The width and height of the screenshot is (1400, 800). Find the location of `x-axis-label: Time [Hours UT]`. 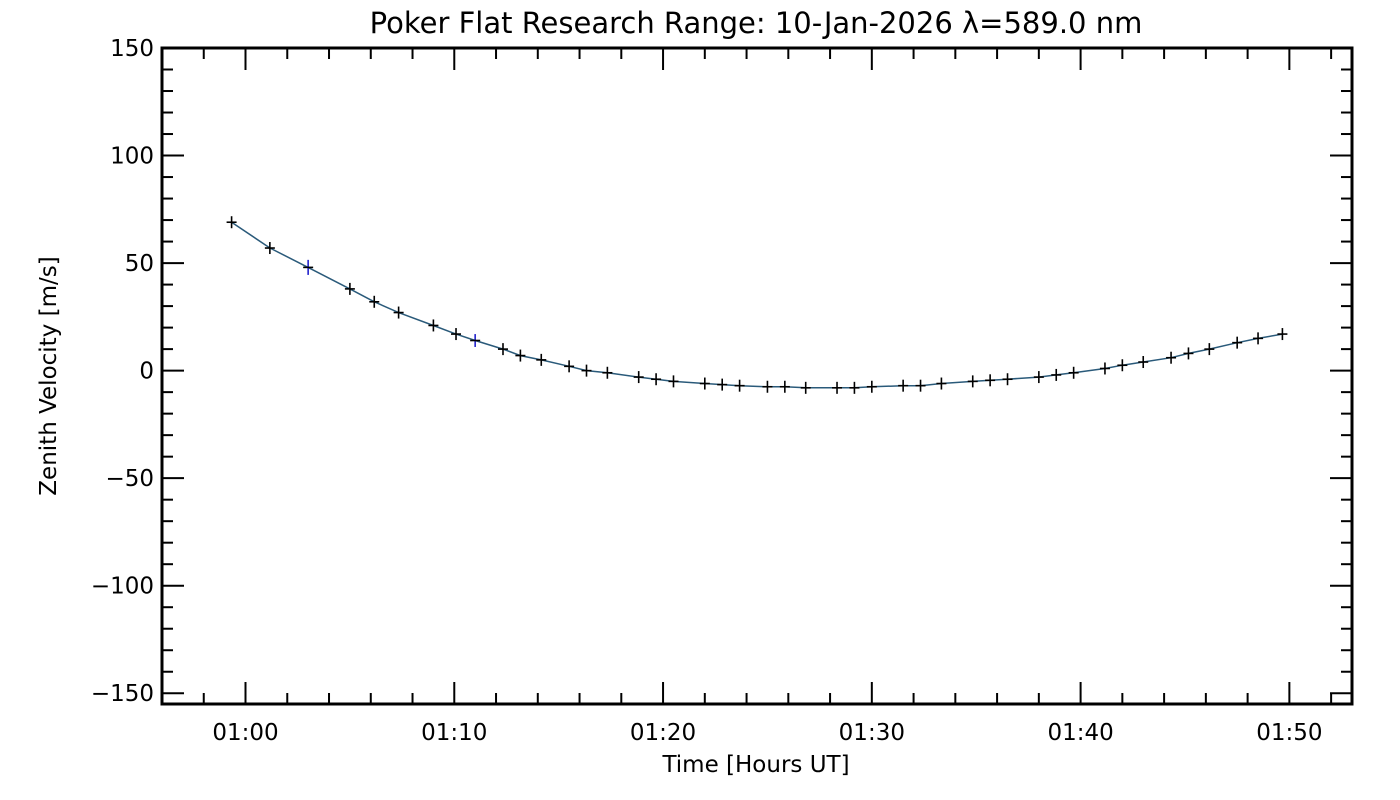

x-axis-label: Time [Hours UT] is located at coordinates (755, 765).